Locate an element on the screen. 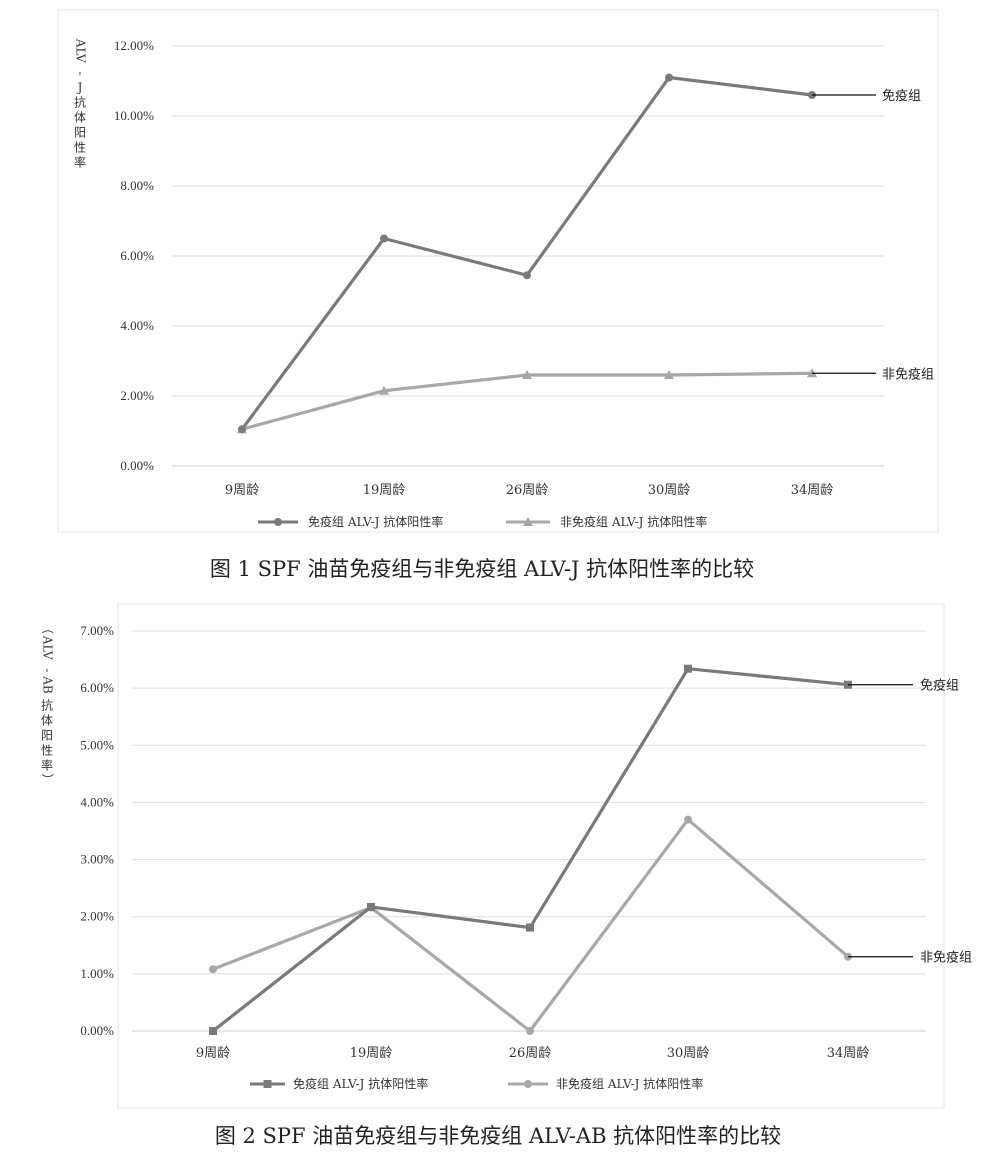  chart-2-legend-label: 非免疫组 ALV-J 抗体阳性率 is located at coordinates (629, 1083).